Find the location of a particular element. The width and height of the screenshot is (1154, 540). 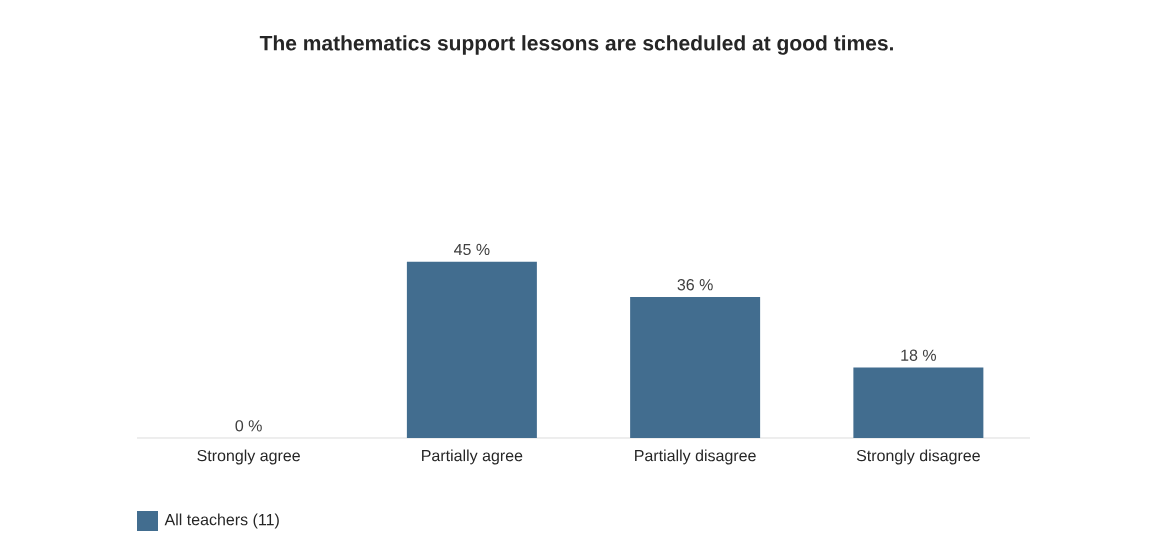

chart-title: The mathematics support lessons are scheduled at good times. is located at coordinates (576, 45).